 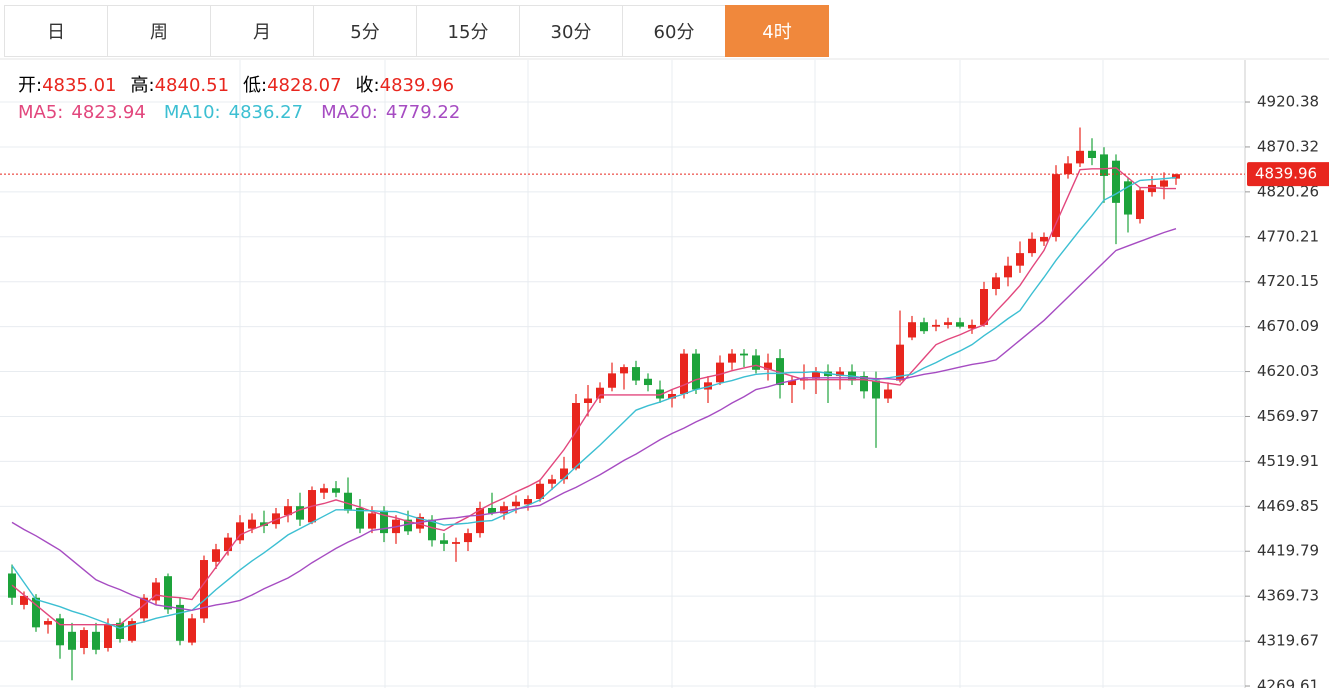 I want to click on legend-name: MA10:, so click(x=192, y=112).